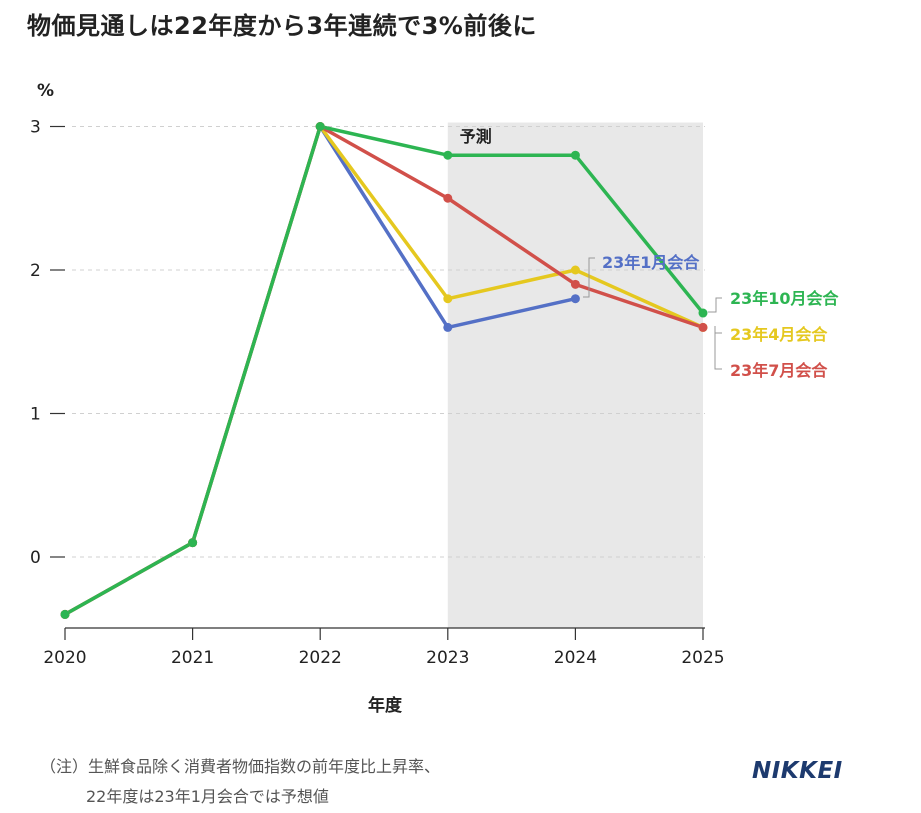 The width and height of the screenshot is (921, 813). Describe the element at coordinates (447, 658) in the screenshot. I see `x-tick-label: 2023` at that location.